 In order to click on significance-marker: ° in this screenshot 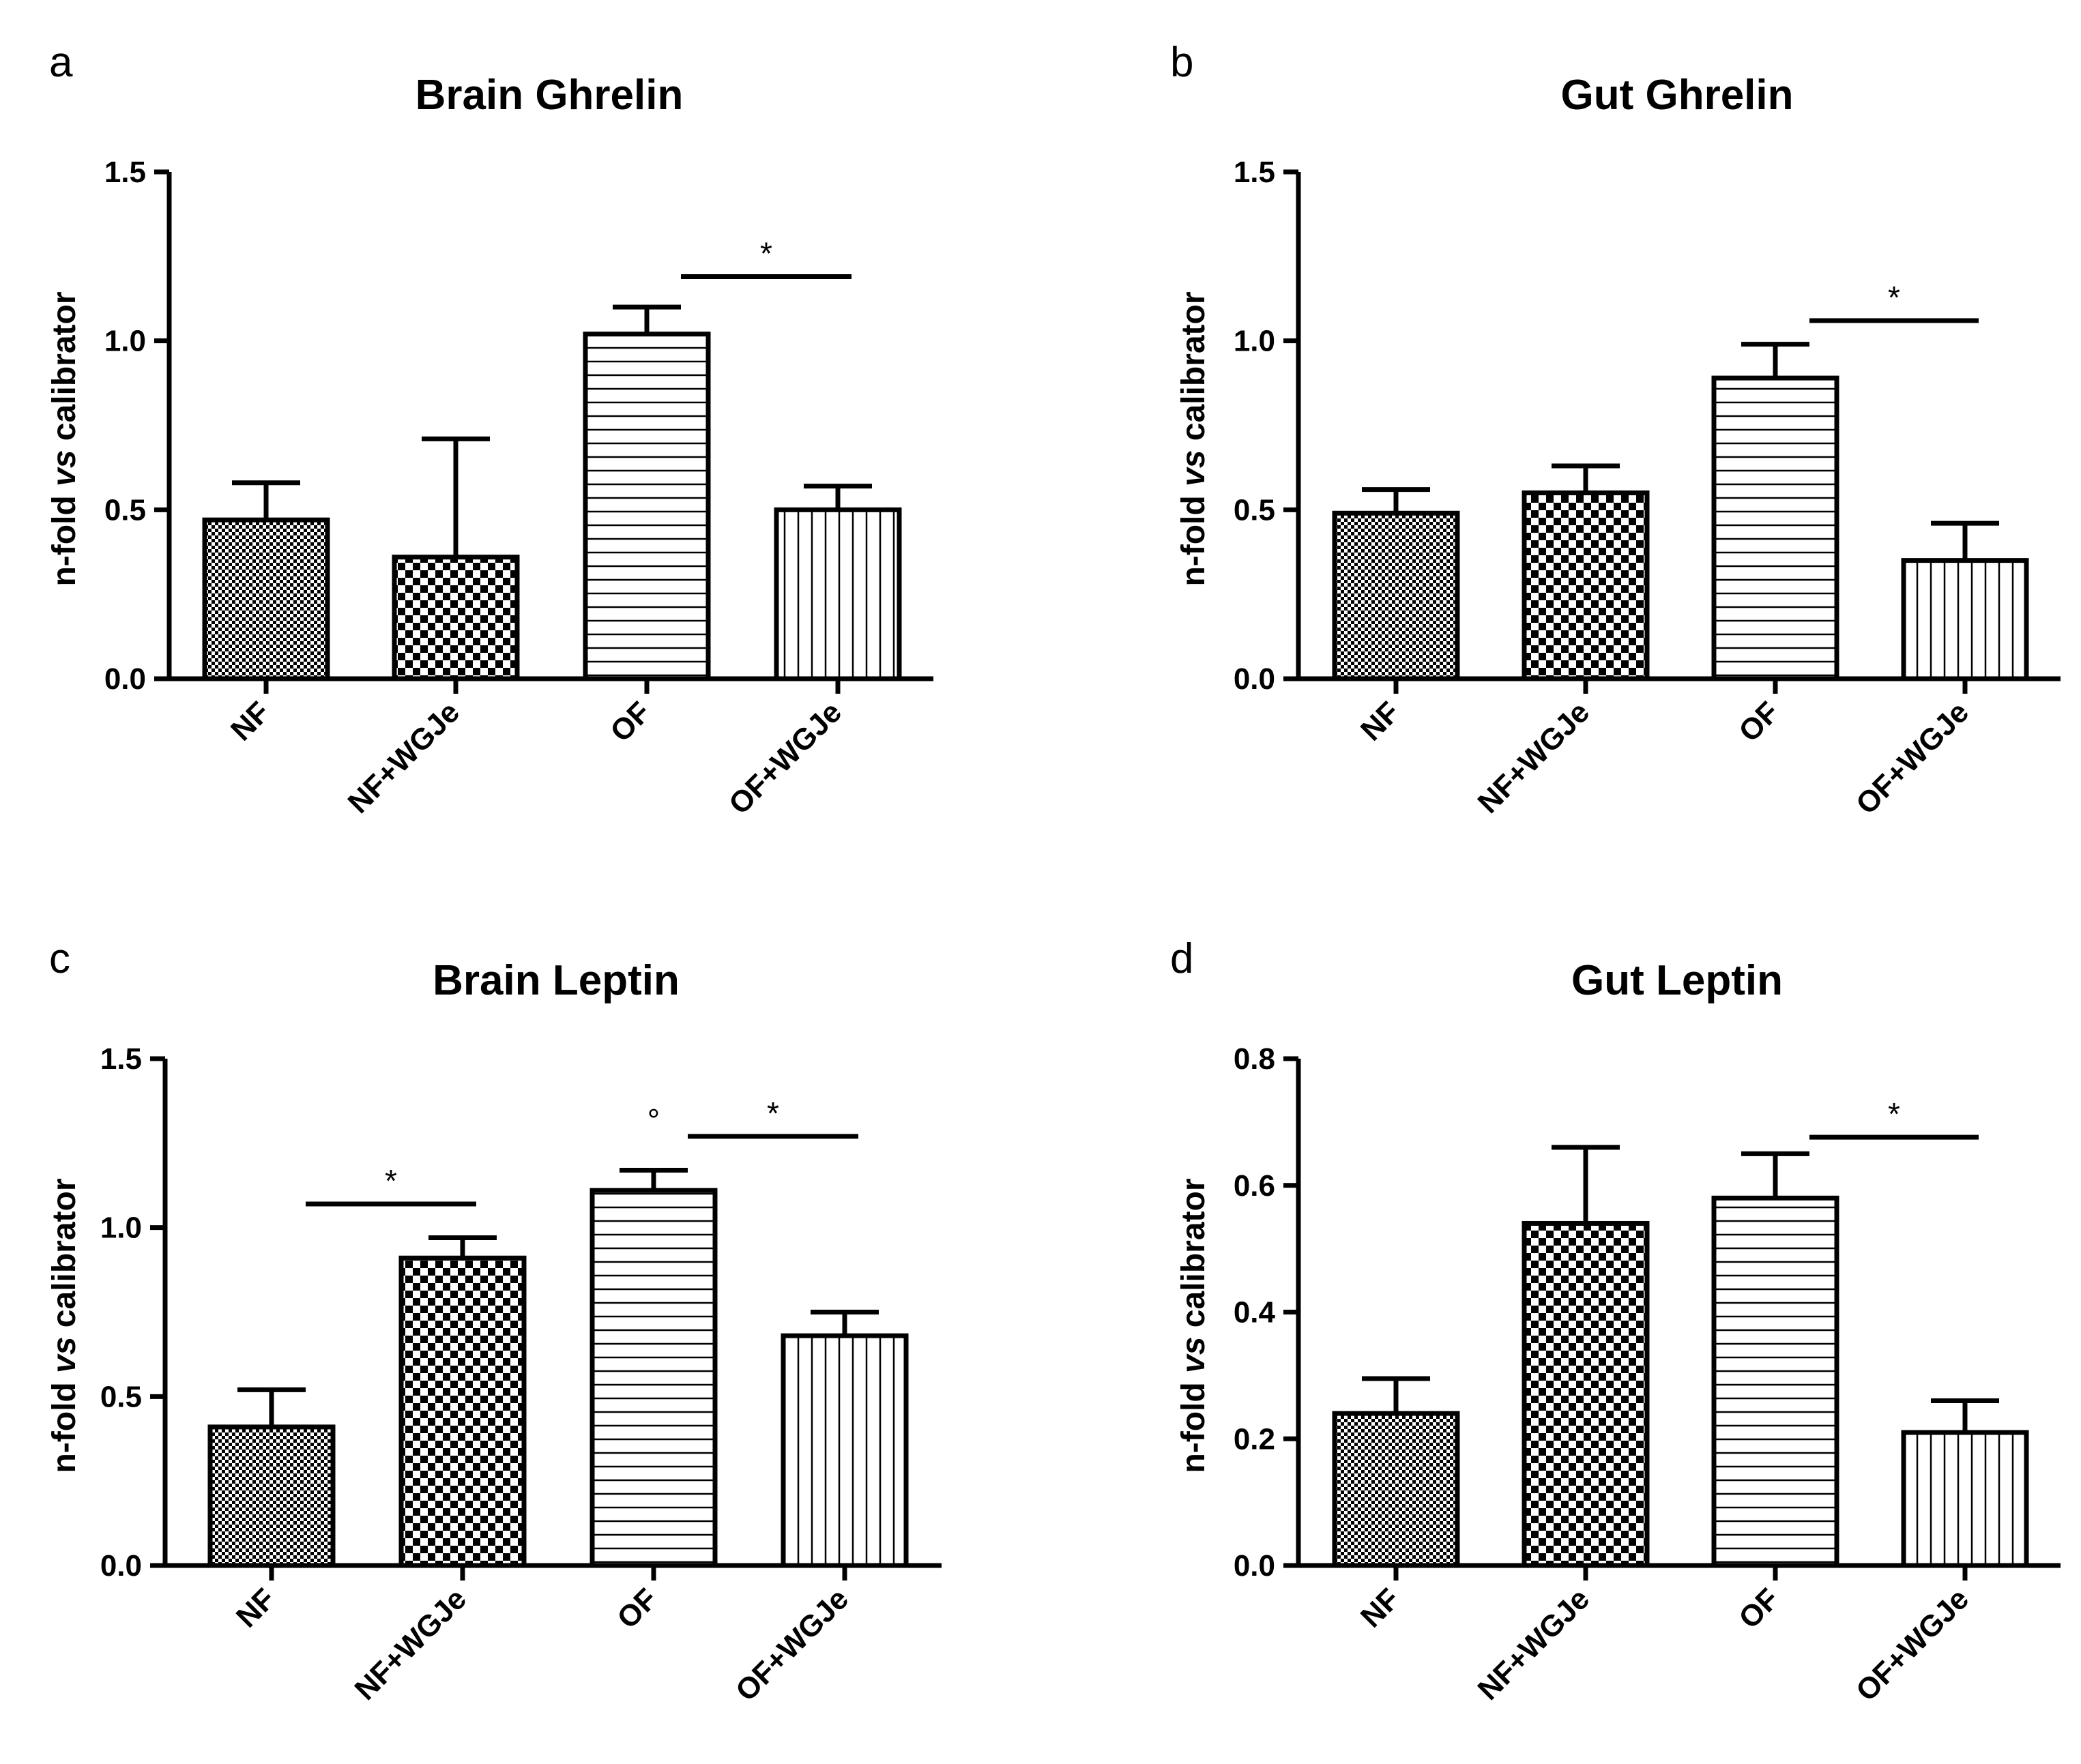, I will do `click(653, 1120)`.